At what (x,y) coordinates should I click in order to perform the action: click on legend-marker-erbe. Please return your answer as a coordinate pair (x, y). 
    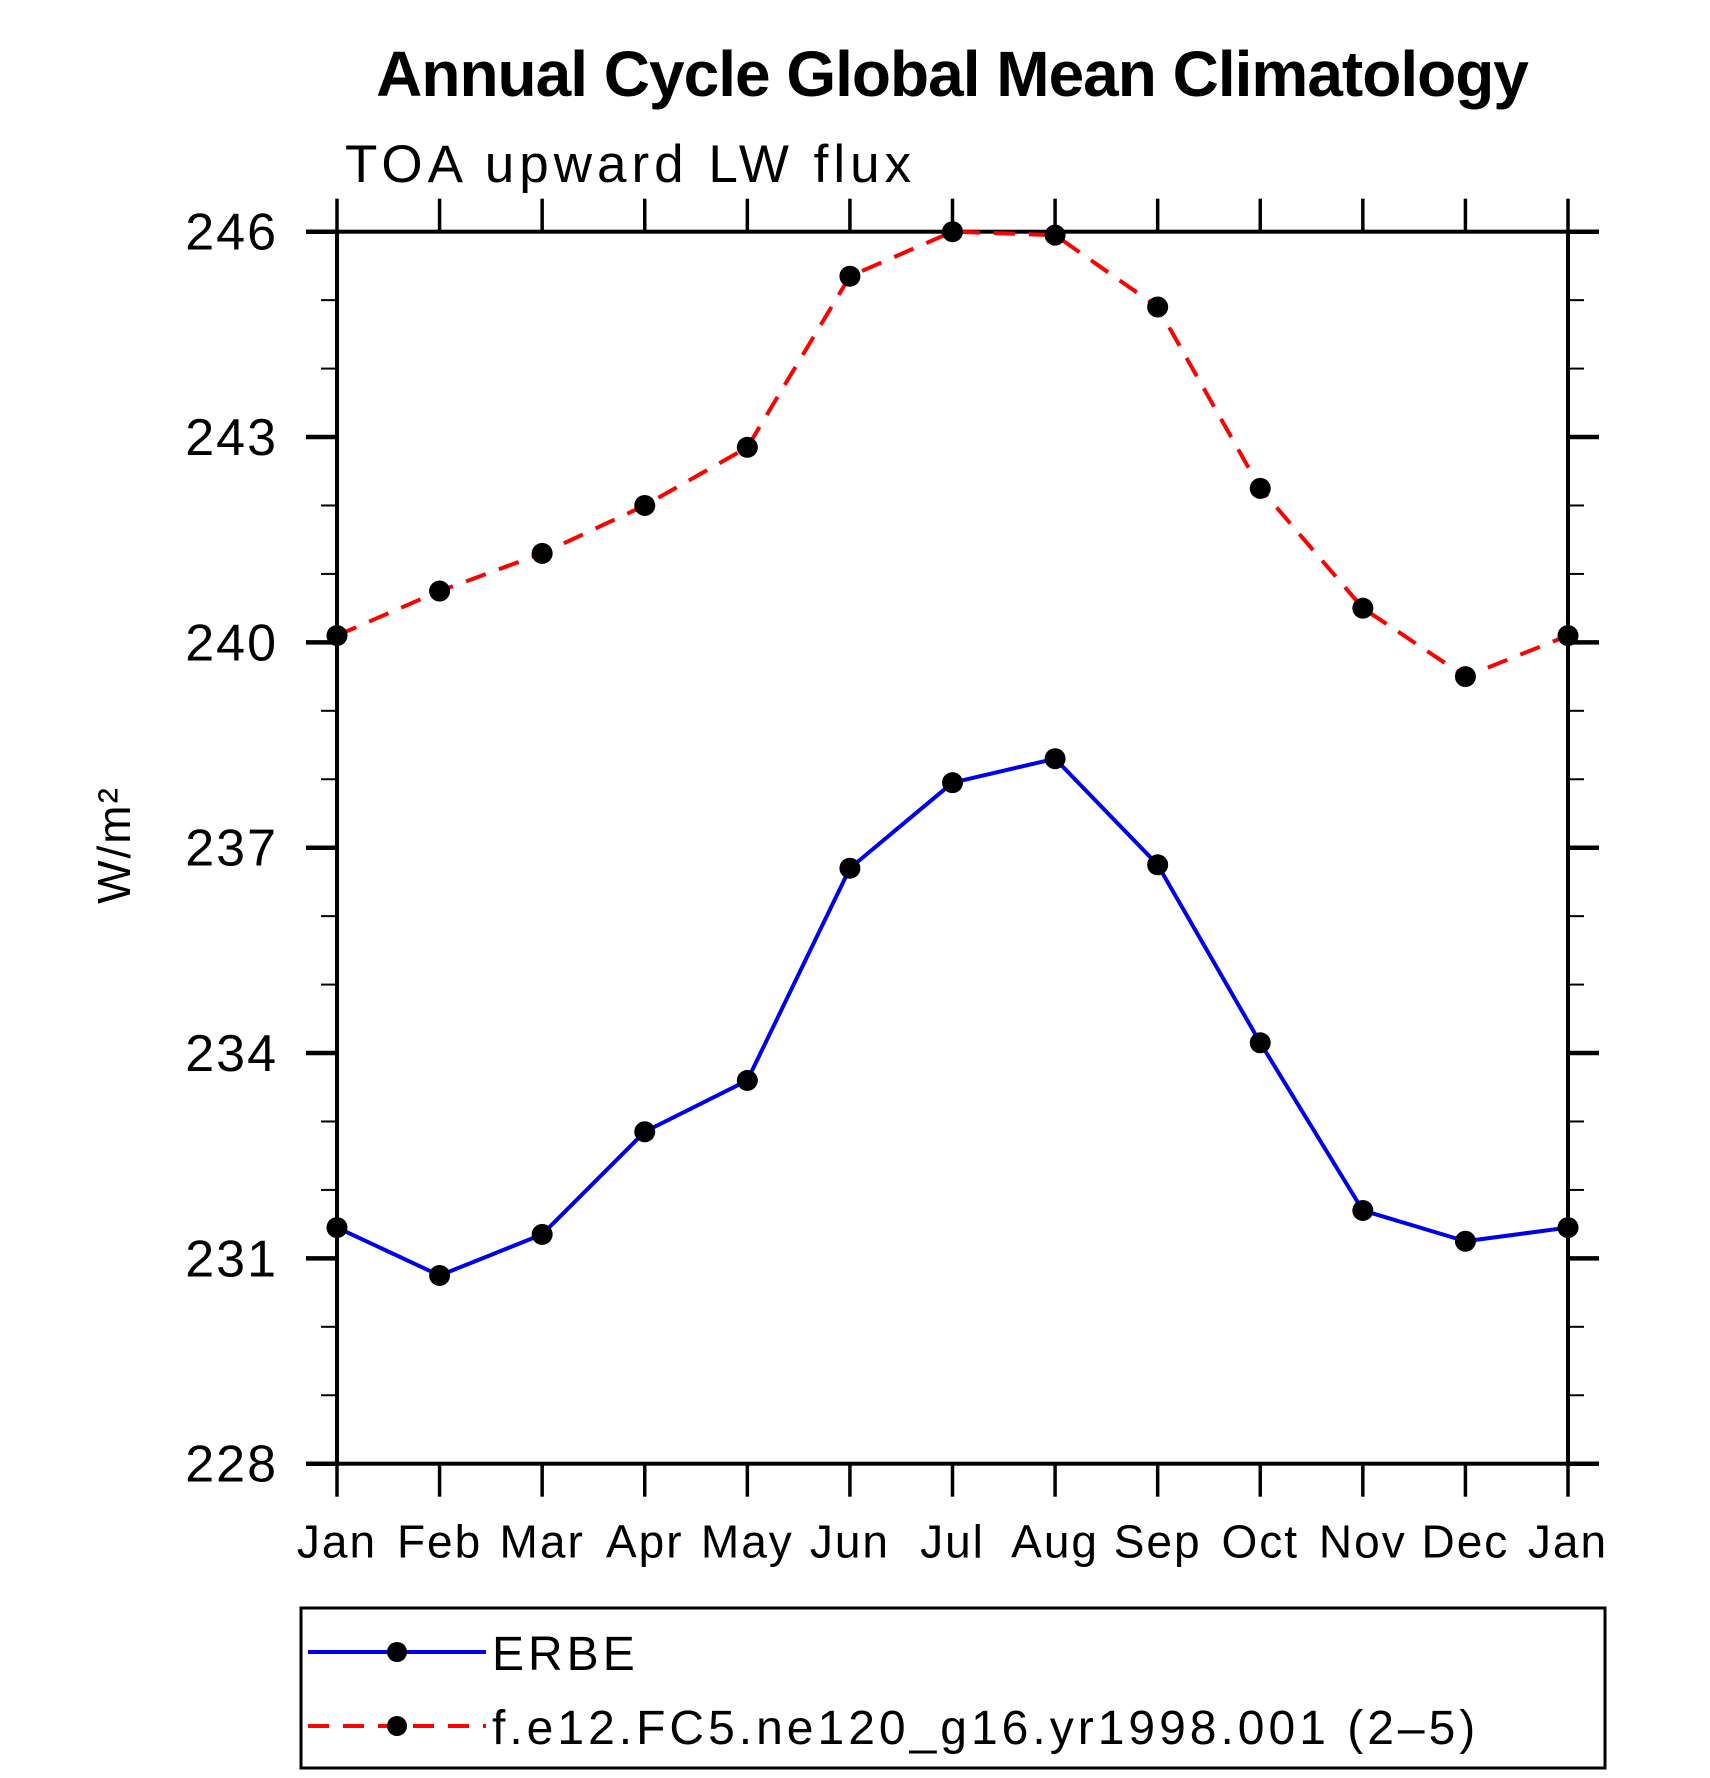
    Looking at the image, I should click on (397, 1652).